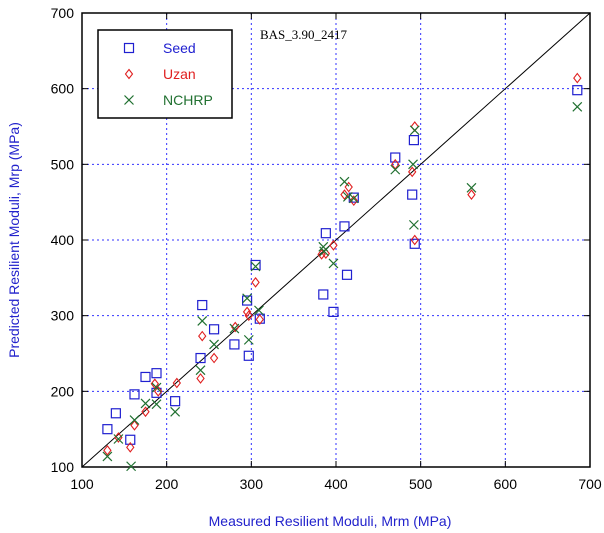 The height and width of the screenshot is (533, 604). What do you see at coordinates (590, 484) in the screenshot?
I see `x-tick-label: 700` at bounding box center [590, 484].